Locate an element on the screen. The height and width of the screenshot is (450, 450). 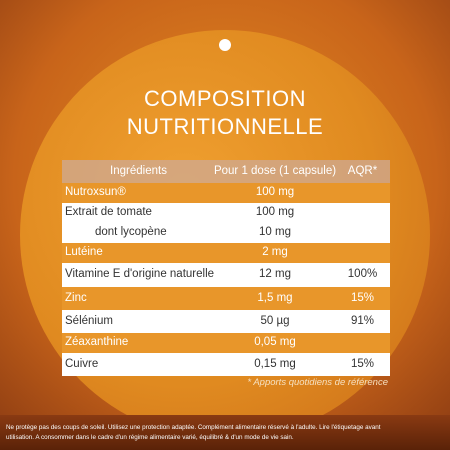
table-cell: 10 mg is located at coordinates (275, 232).